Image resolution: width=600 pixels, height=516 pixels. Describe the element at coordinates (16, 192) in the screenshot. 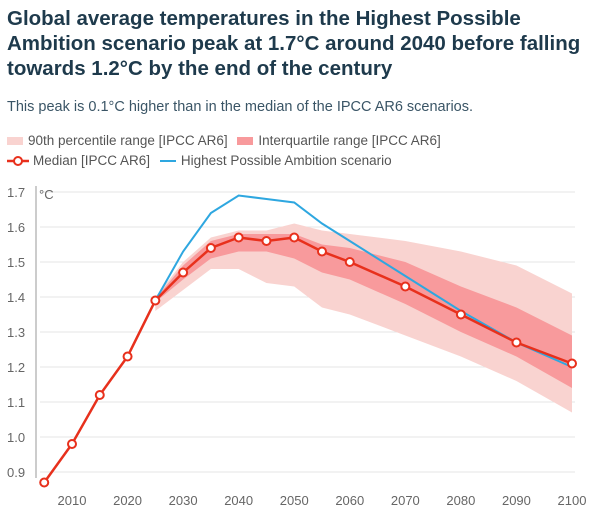

I see `y-tick-label: 1.7` at that location.